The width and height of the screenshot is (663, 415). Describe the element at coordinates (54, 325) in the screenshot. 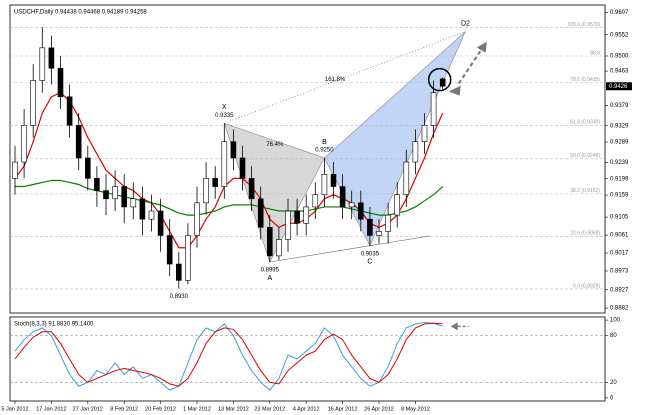

I see `stoch-title: Stoch(8,3,3) 91.8830 95.1400` at that location.